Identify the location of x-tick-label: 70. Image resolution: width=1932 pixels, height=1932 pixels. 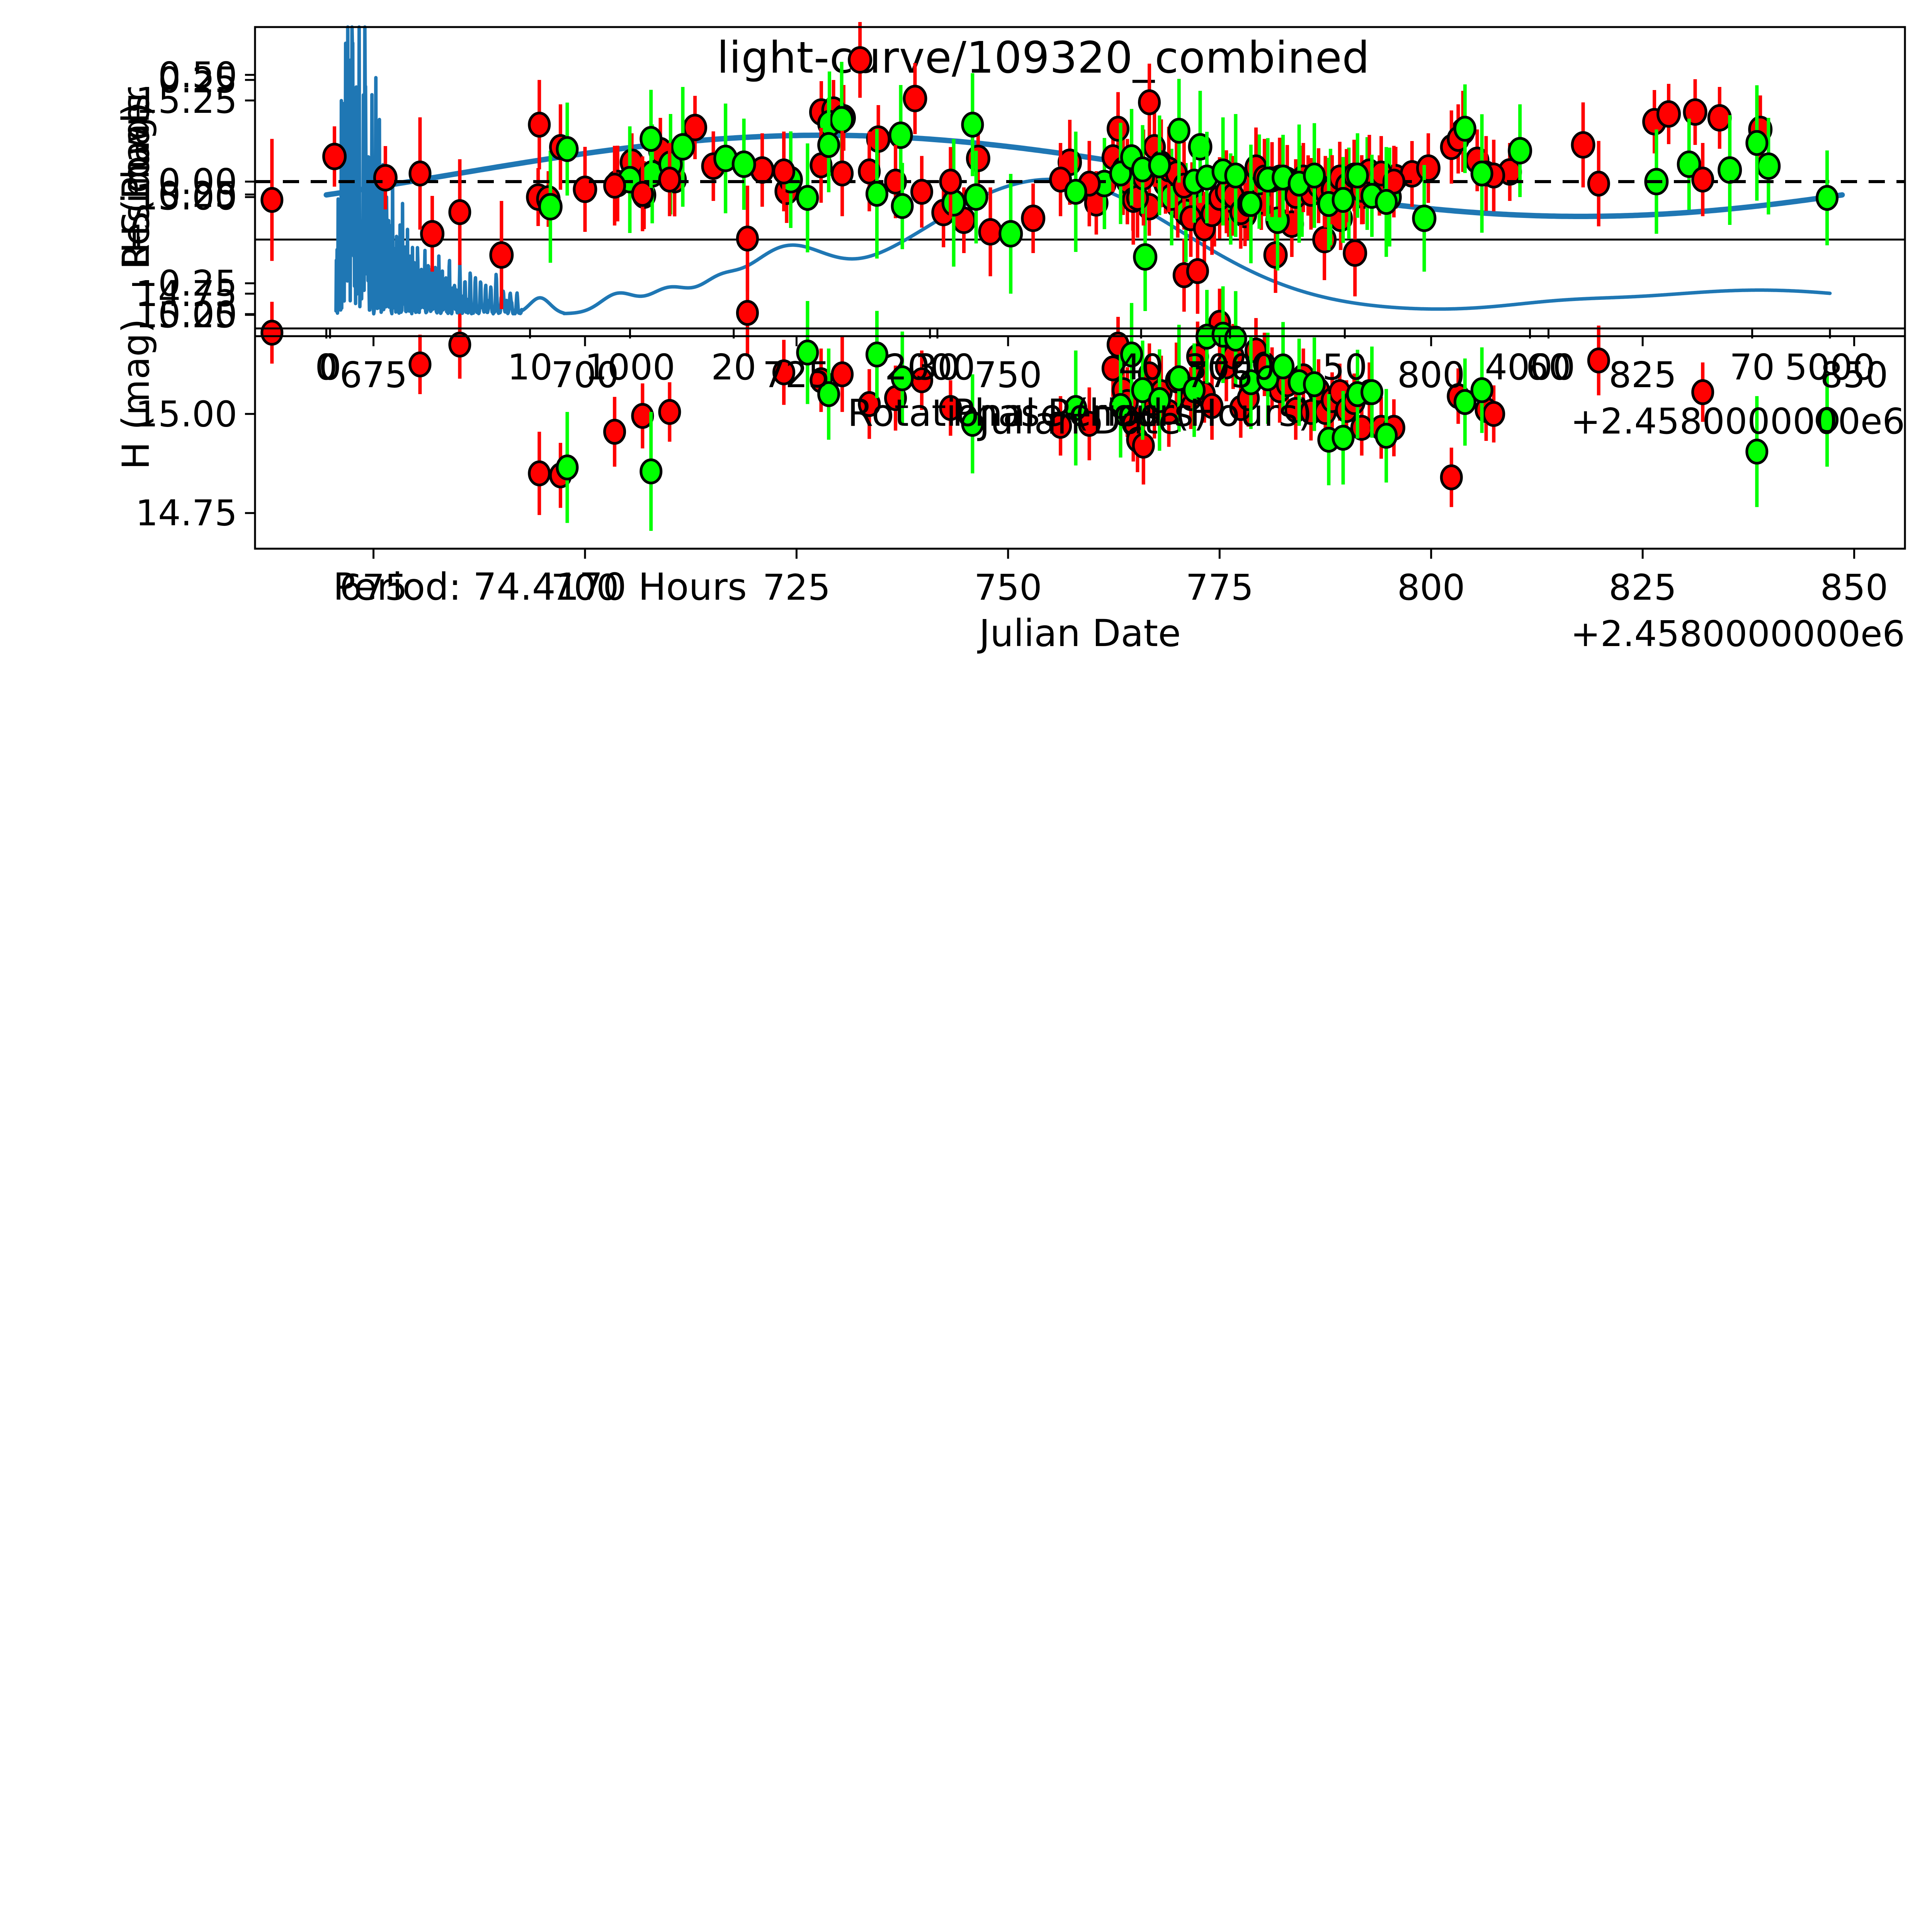
(1753, 367).